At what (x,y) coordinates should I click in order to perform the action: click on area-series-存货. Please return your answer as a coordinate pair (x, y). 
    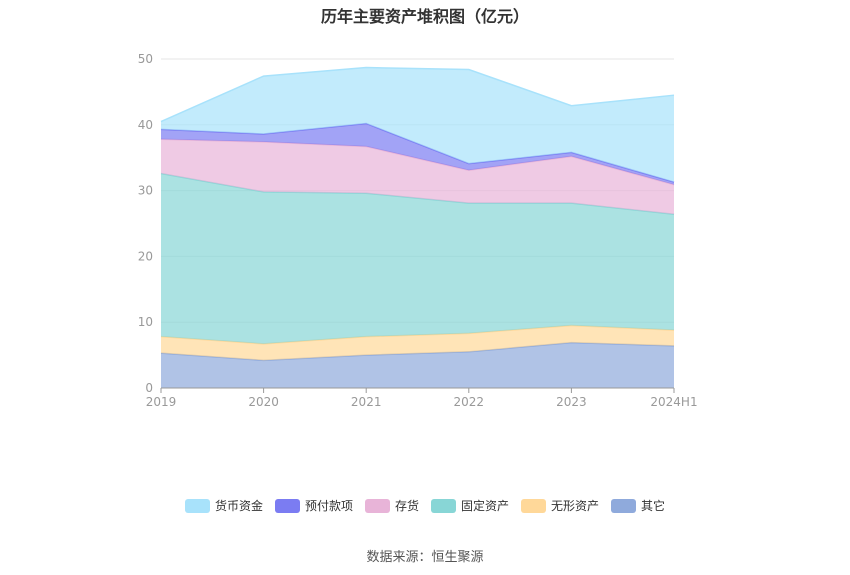
    Looking at the image, I should click on (417, 177).